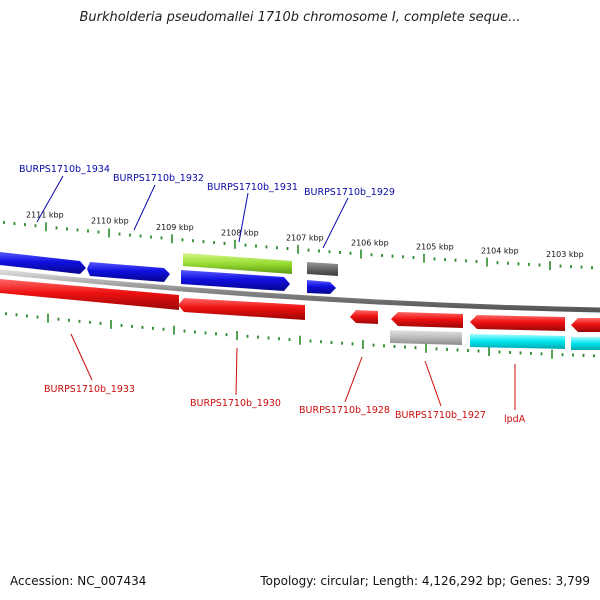  Describe the element at coordinates (252, 187) in the screenshot. I see `gene-label-1931: BURPS1710b_1931` at that location.